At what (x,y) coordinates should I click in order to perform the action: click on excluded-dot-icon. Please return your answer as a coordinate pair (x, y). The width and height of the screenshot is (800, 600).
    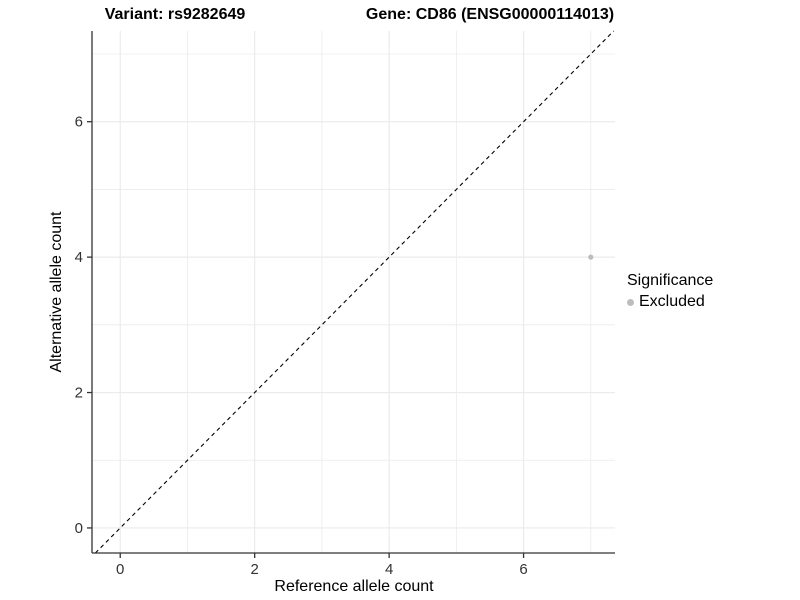
    Looking at the image, I should click on (630, 302).